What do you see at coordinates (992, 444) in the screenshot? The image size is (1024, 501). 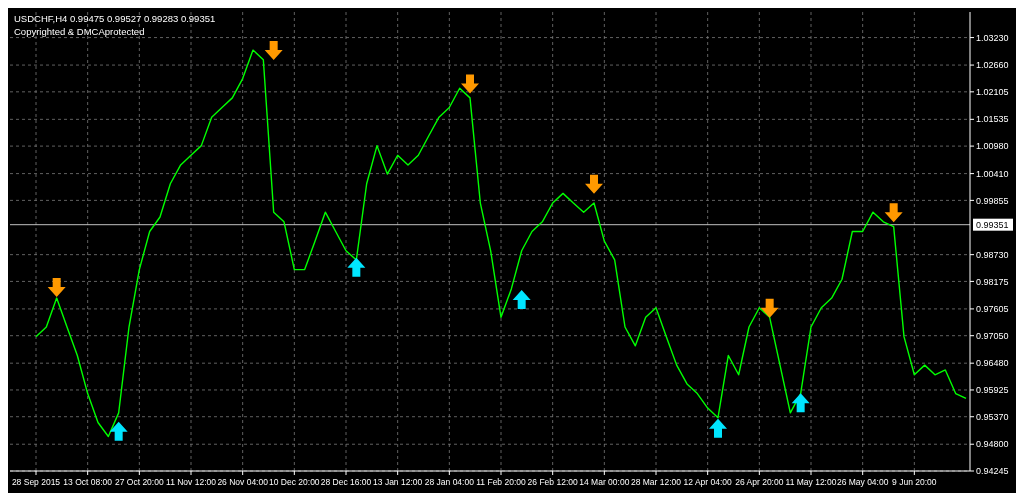 I see `y-tick-label: 0.94800` at bounding box center [992, 444].